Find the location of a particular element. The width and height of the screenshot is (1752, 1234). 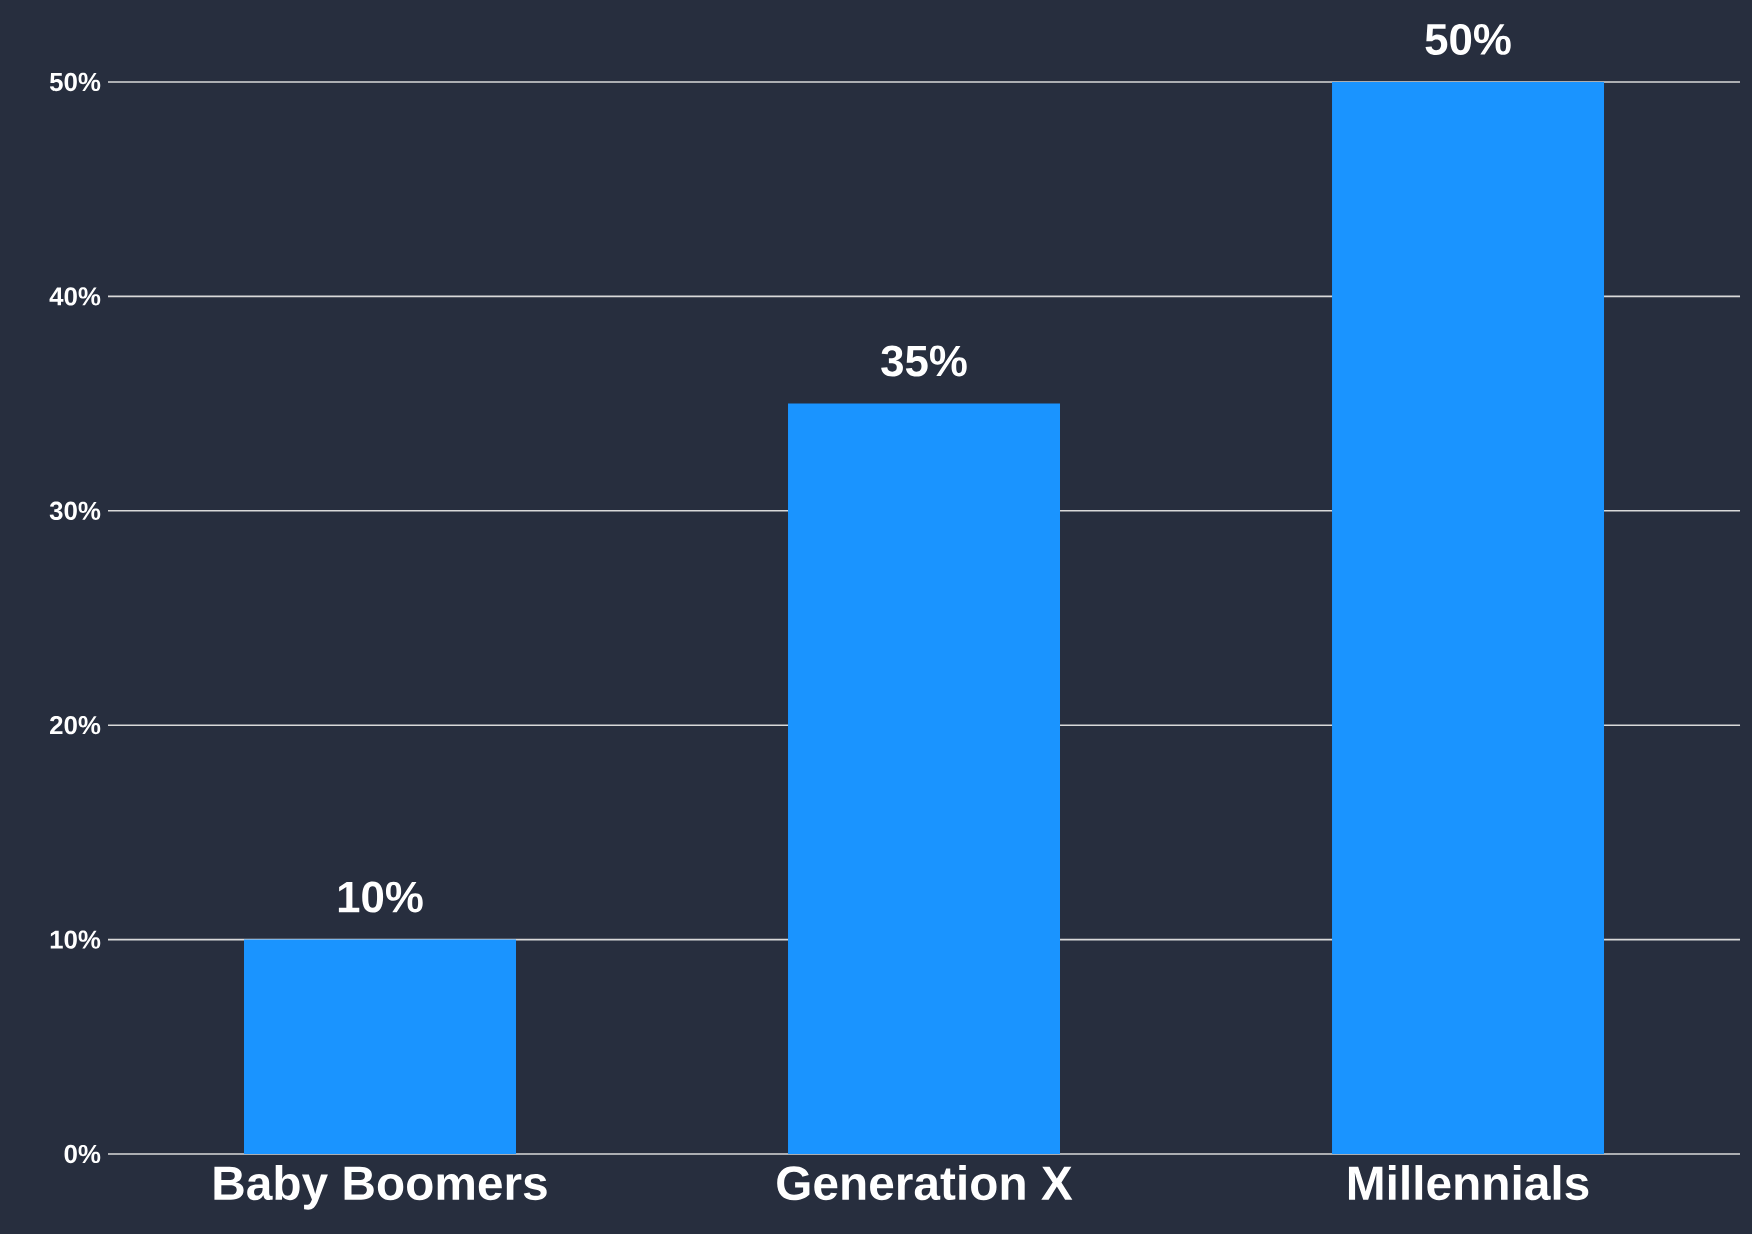

data-label: 35% is located at coordinates (924, 361).